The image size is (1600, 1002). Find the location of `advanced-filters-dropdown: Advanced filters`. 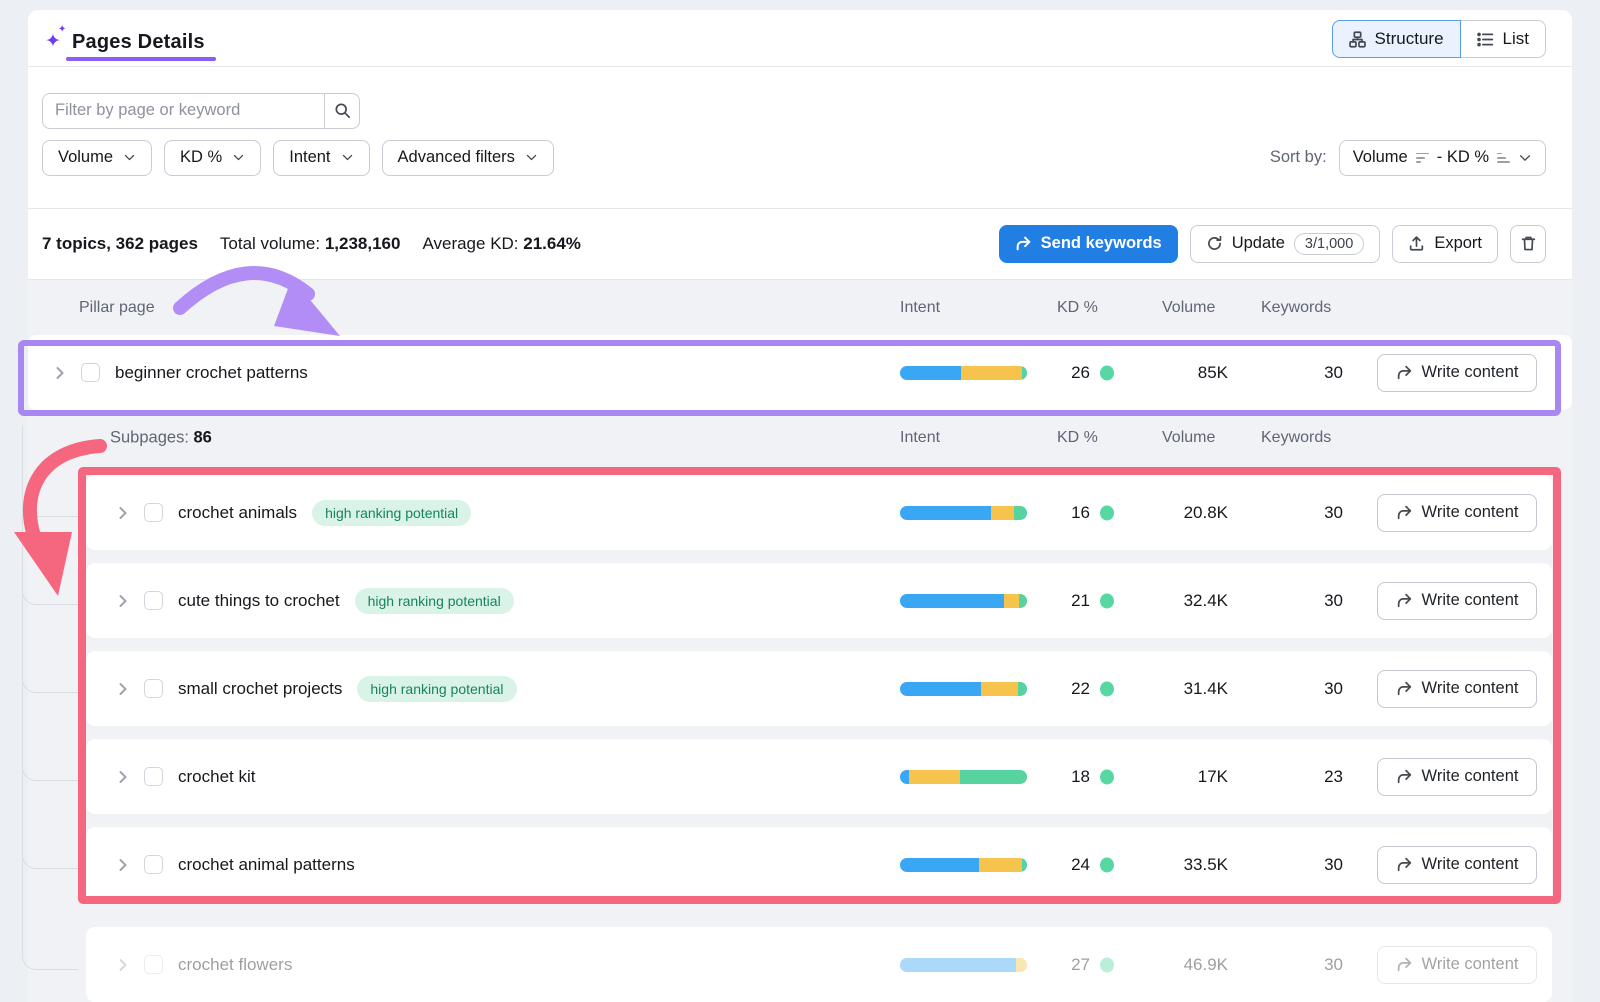

advanced-filters-dropdown: Advanced filters is located at coordinates (467, 157).